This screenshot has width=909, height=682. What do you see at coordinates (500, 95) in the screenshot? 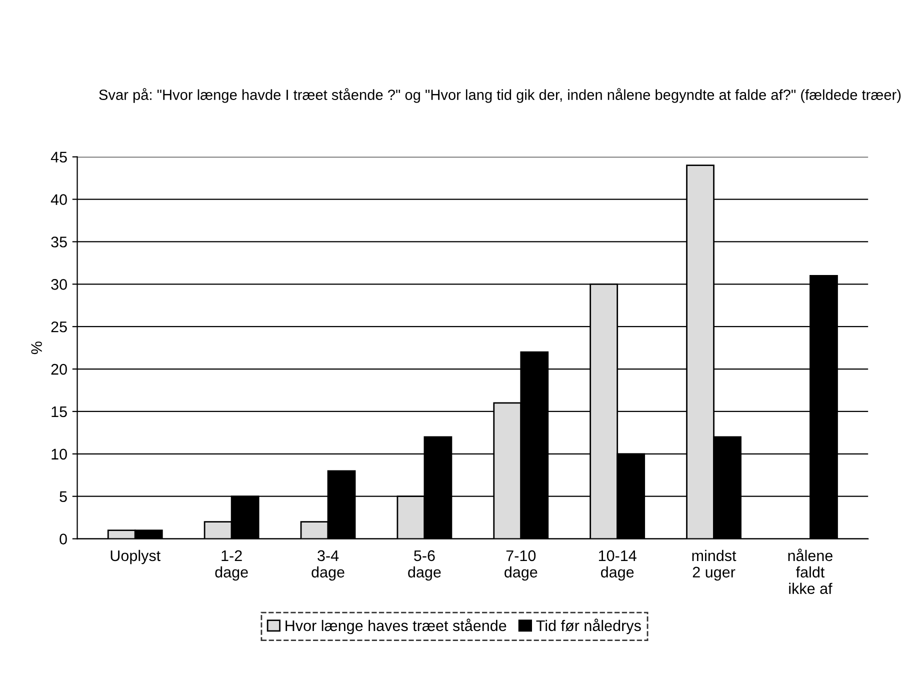
I see `chart-title: Svar på: "Hvor længe havde I træet stående ?" og "Hvor lang tid gik der, inden nålene begyndte at falde af?" (fældede træer)` at bounding box center [500, 95].